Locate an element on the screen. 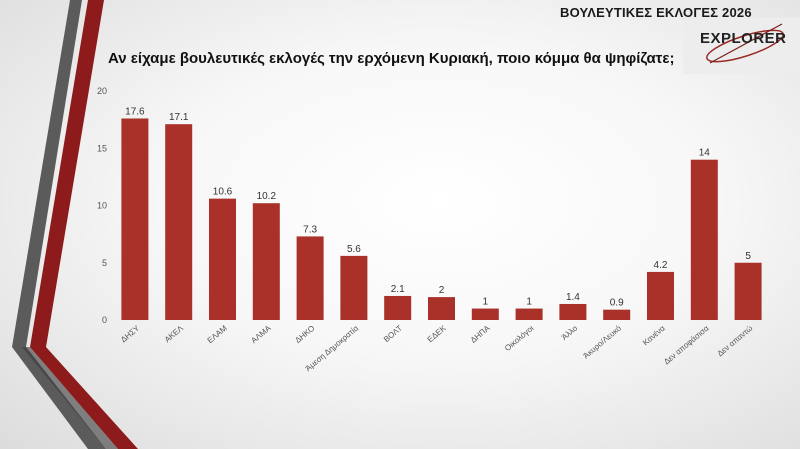 This screenshot has width=800, height=449. y-tick-label: 20 is located at coordinates (102, 91).